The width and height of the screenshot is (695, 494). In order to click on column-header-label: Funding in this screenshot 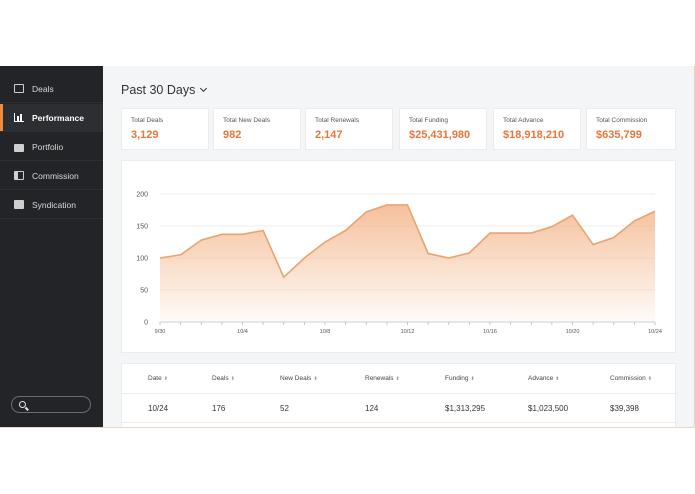, I will do `click(457, 378)`.